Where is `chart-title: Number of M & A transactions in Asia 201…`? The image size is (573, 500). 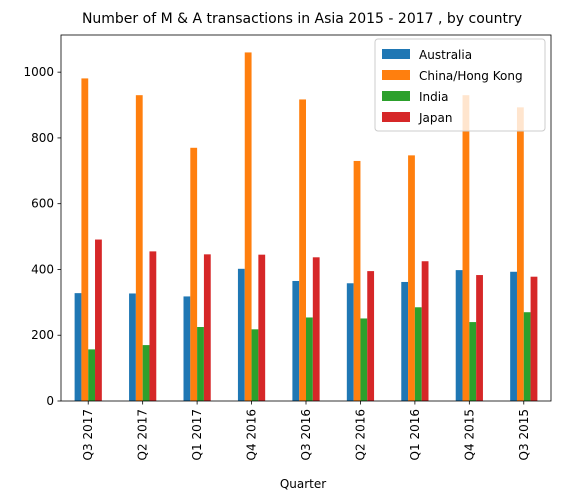
chart-title: Number of M & A transactions in Asia 201… is located at coordinates (302, 19).